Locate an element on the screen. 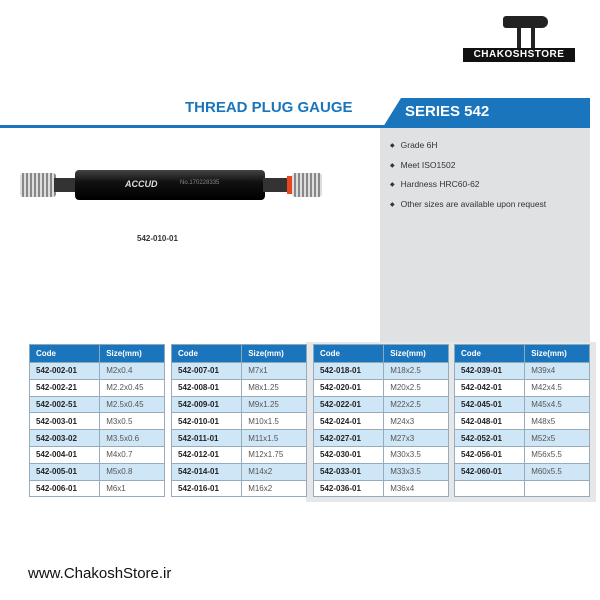  size-cell: M45x4.5 is located at coordinates (557, 404).